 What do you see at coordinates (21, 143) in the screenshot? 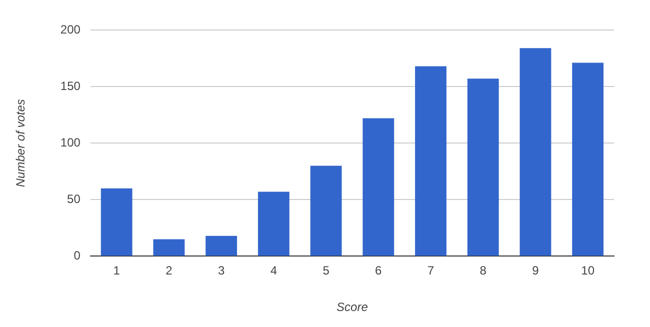
I see `y-axis-title: Number of votes` at bounding box center [21, 143].